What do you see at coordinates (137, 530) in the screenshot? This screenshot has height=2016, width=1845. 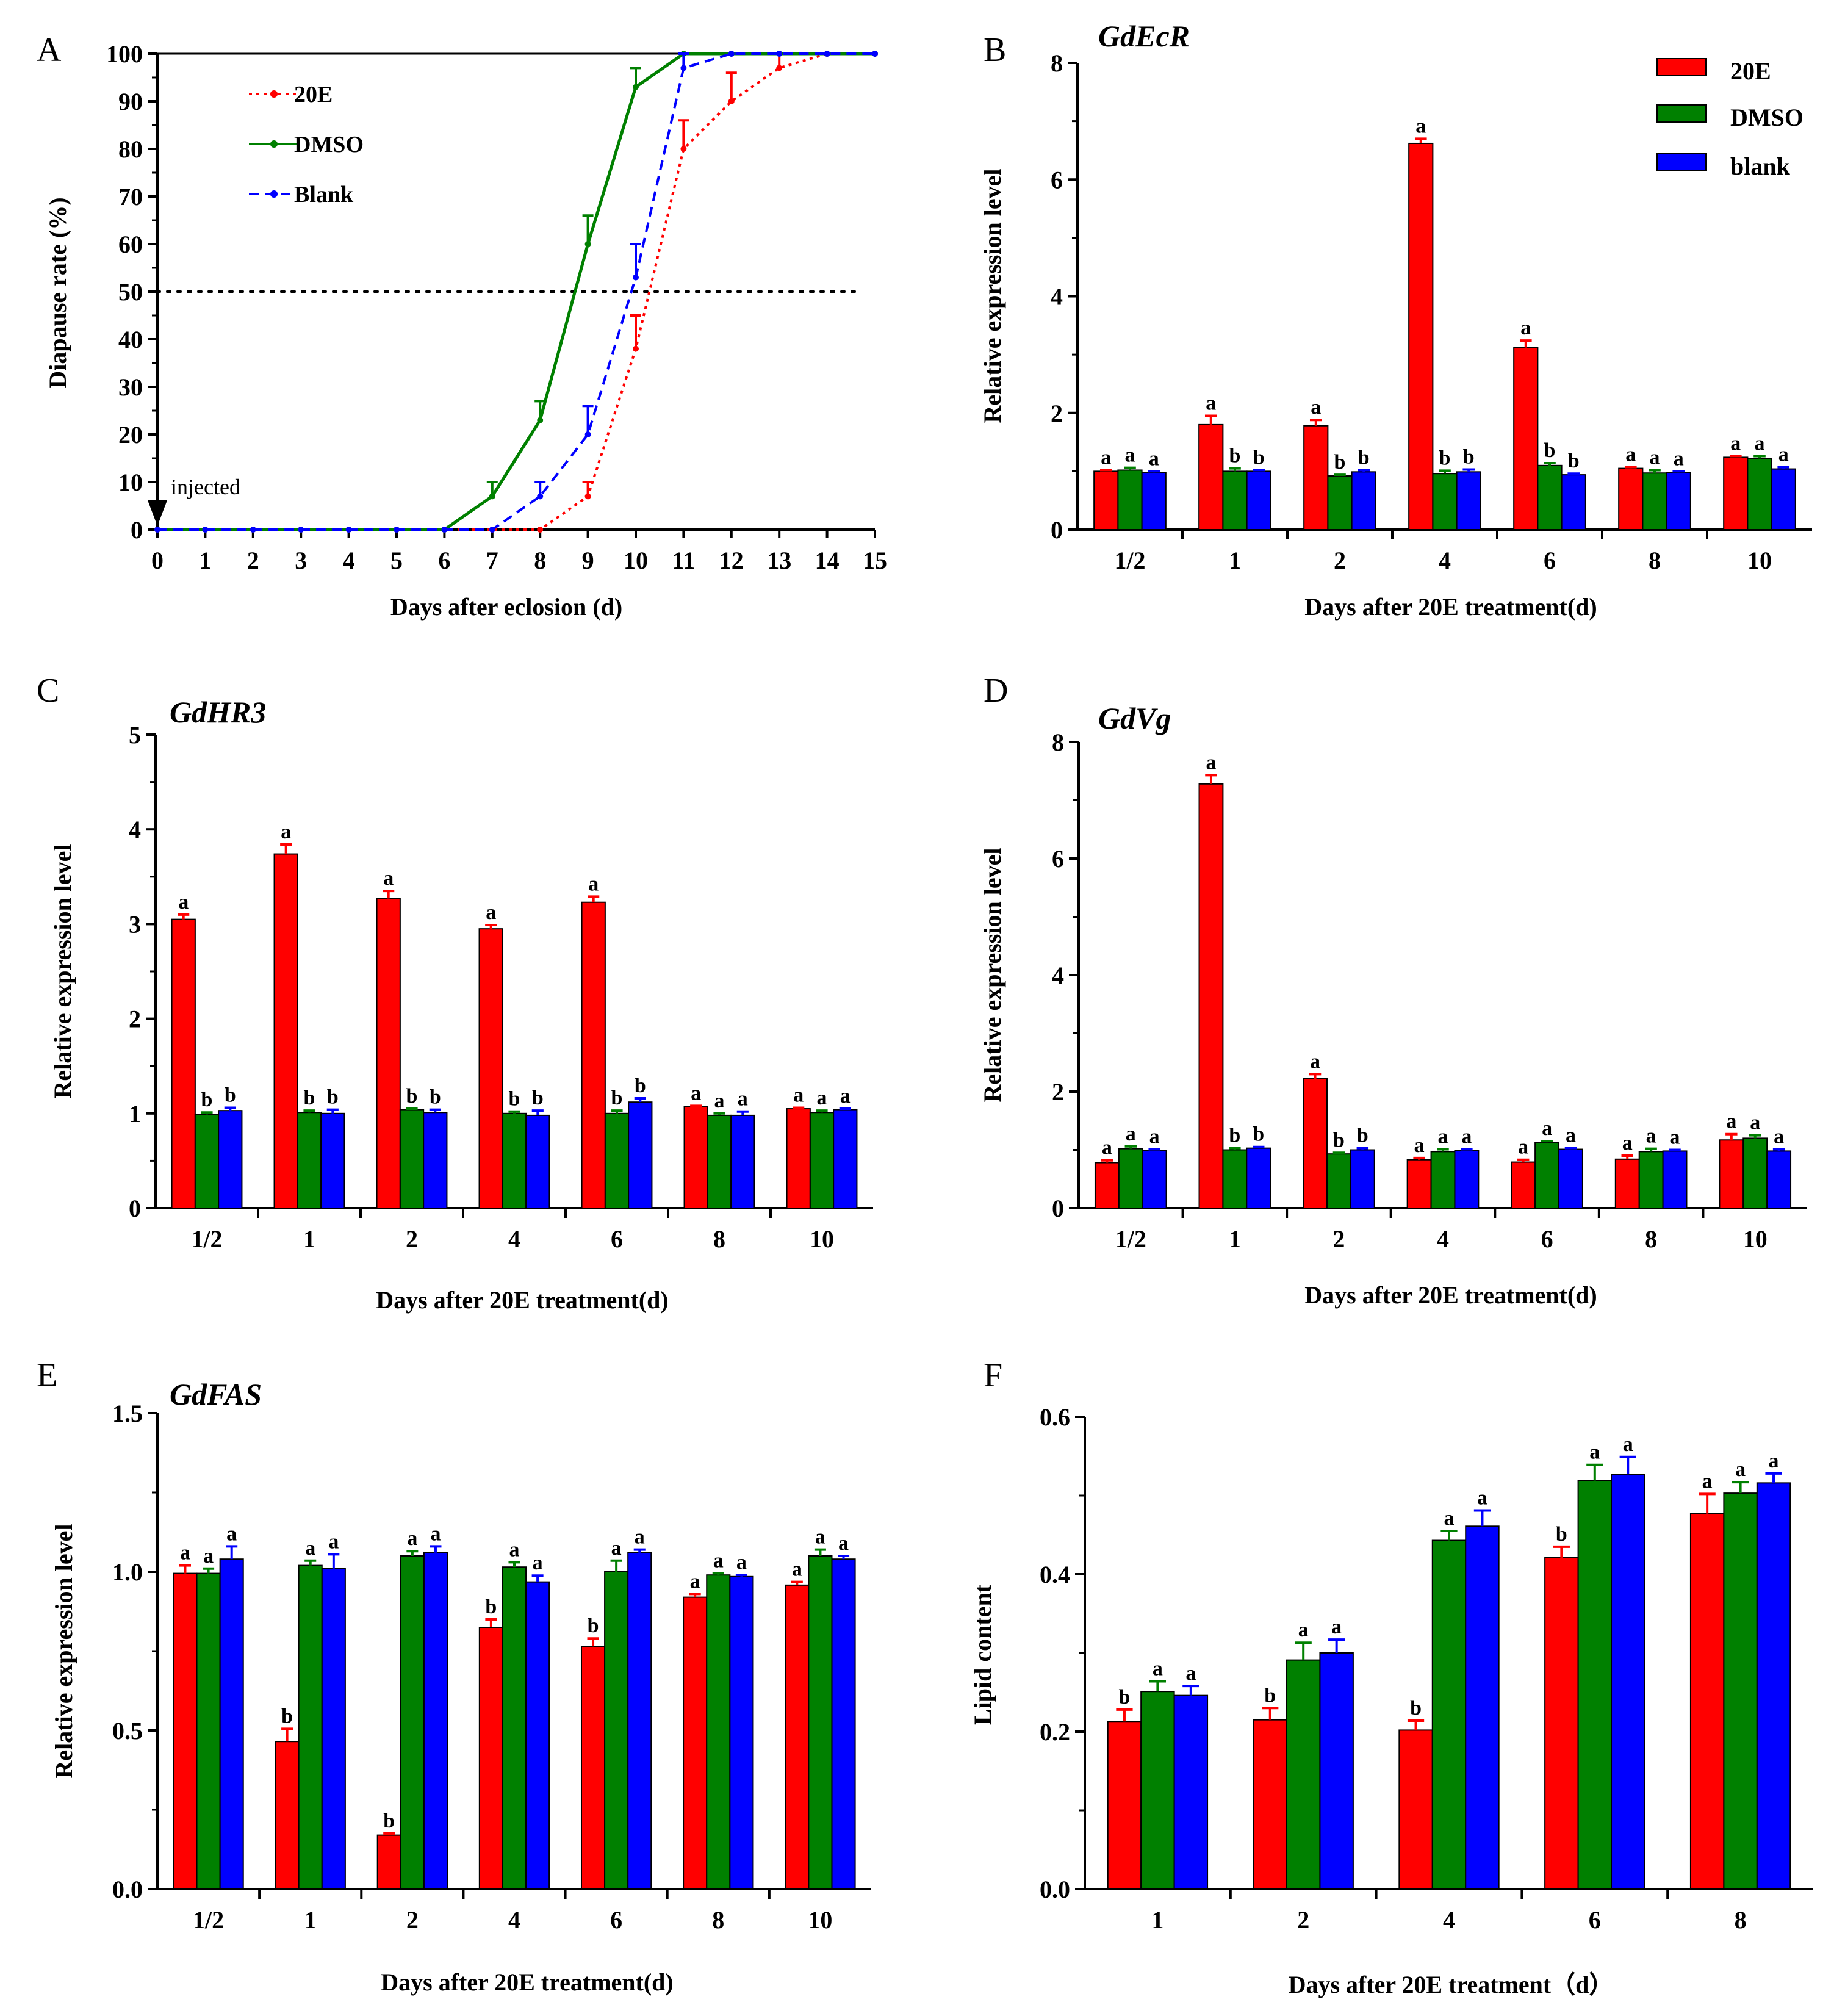 I see `panel-a-y-tick-label: 0` at bounding box center [137, 530].